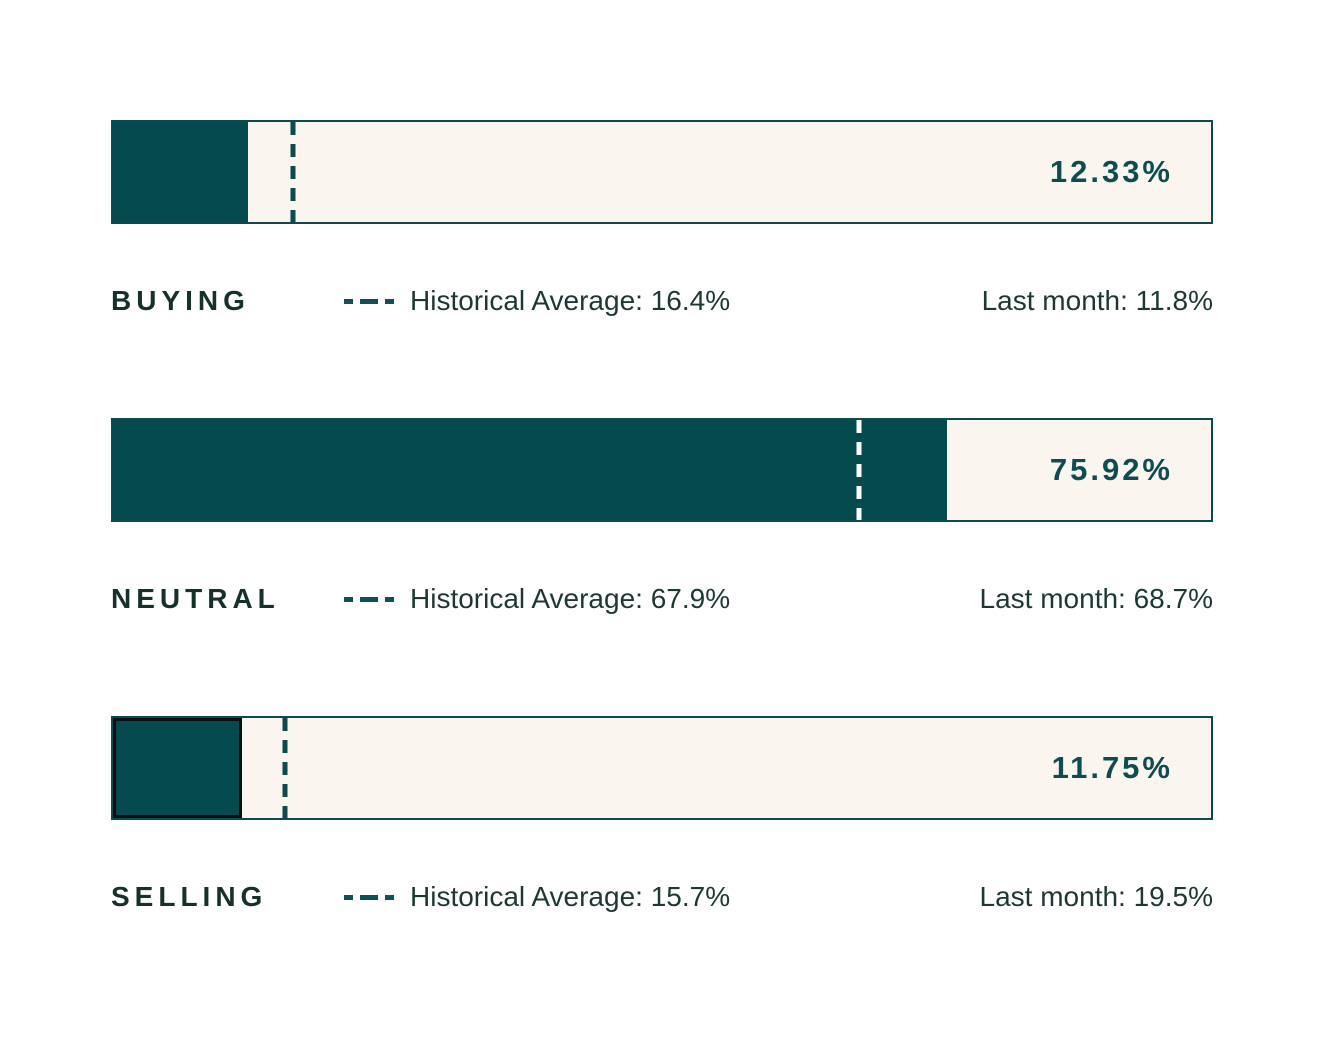  What do you see at coordinates (662, 172) in the screenshot?
I see `buying-bar: 12.33%` at bounding box center [662, 172].